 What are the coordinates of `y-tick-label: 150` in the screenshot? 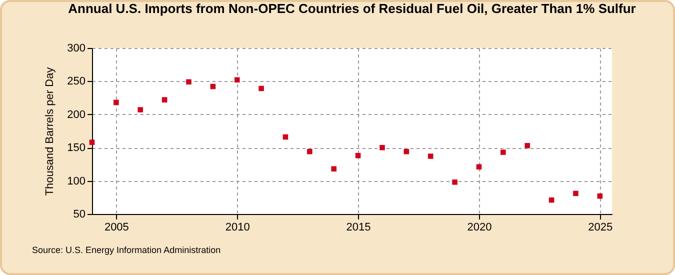 It's located at (76, 148).